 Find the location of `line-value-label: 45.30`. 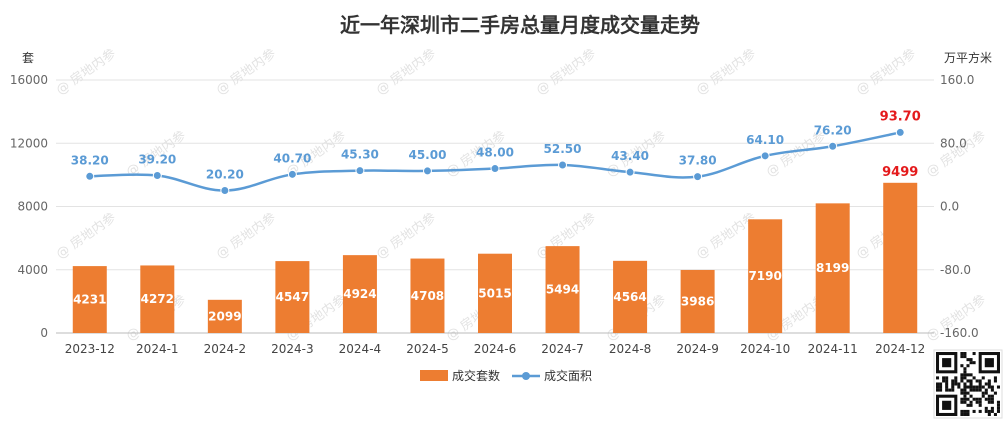

line-value-label: 45.30 is located at coordinates (360, 155).